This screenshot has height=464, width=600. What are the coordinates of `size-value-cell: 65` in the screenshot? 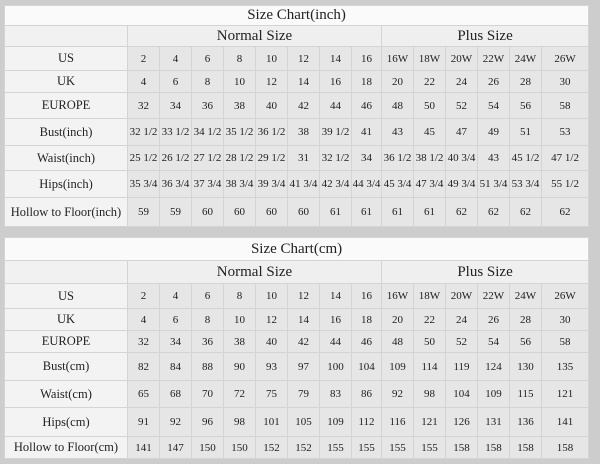 It's located at (143, 394).